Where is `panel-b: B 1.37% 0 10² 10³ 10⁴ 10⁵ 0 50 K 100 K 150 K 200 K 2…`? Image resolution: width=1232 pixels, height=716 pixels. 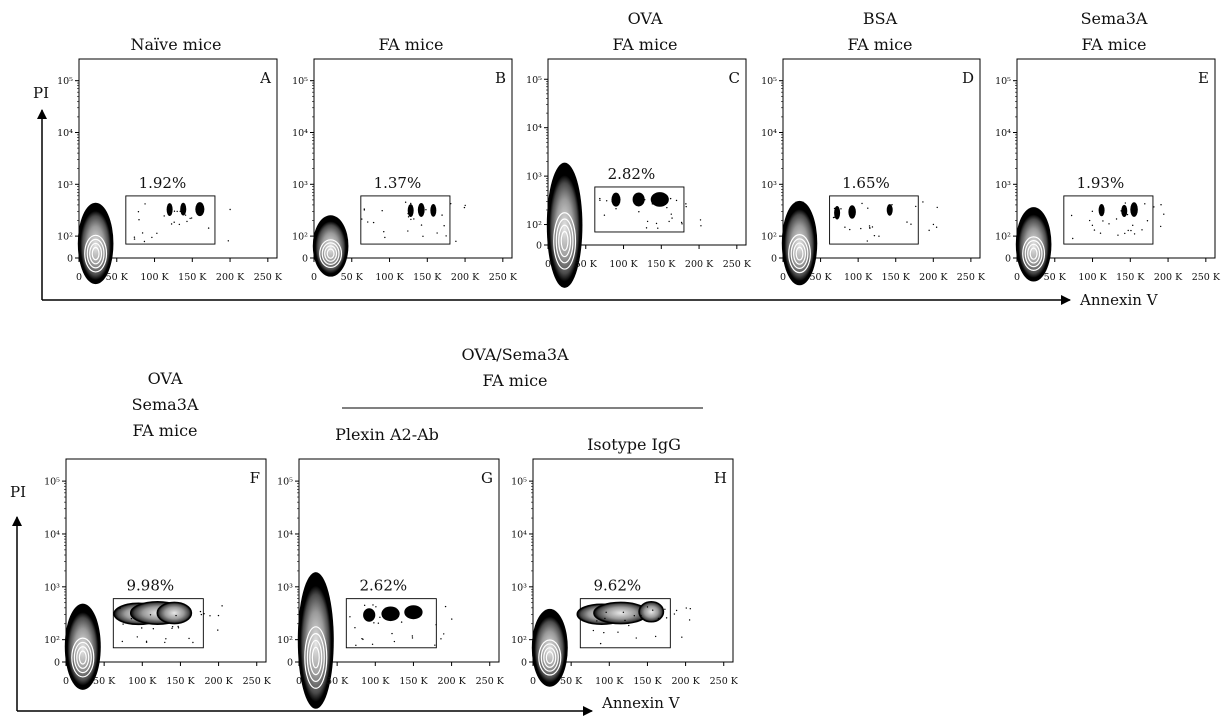
panel-b: B 1.37% 0 10² 10³ 10⁴ 10⁵ 0 50 K 100 K 150 K 200 K 2… is located at coordinates (405, 170).